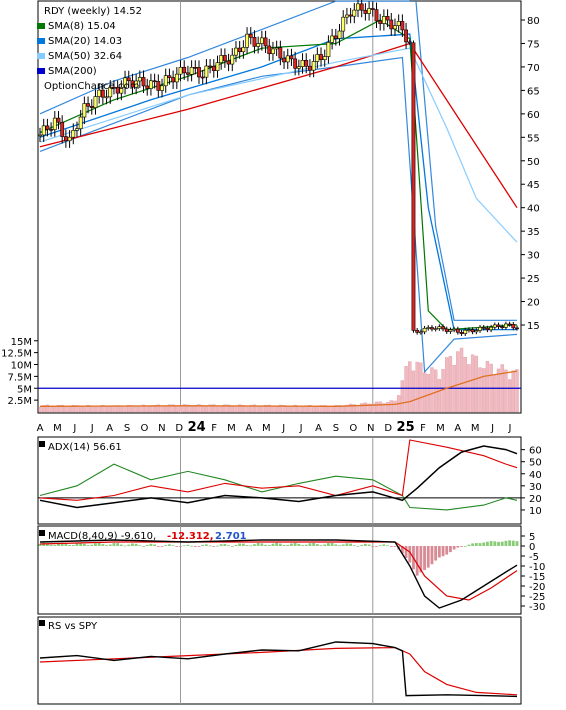 The height and width of the screenshot is (710, 566). I want to click on price-tick-label: 65, so click(533, 91).